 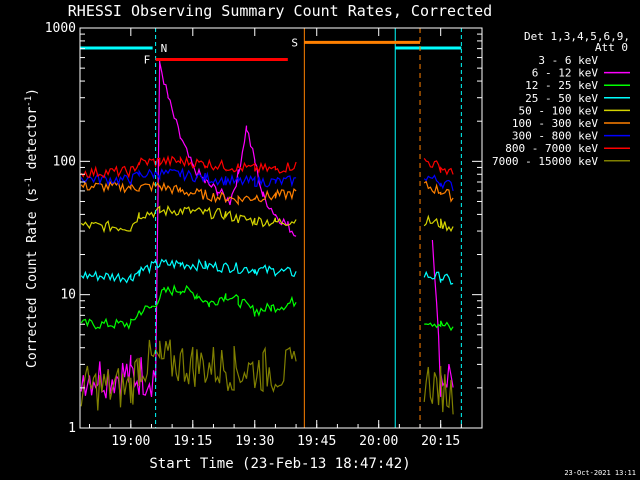 I want to click on legend-label: 100 - 300 keV, so click(x=555, y=123).